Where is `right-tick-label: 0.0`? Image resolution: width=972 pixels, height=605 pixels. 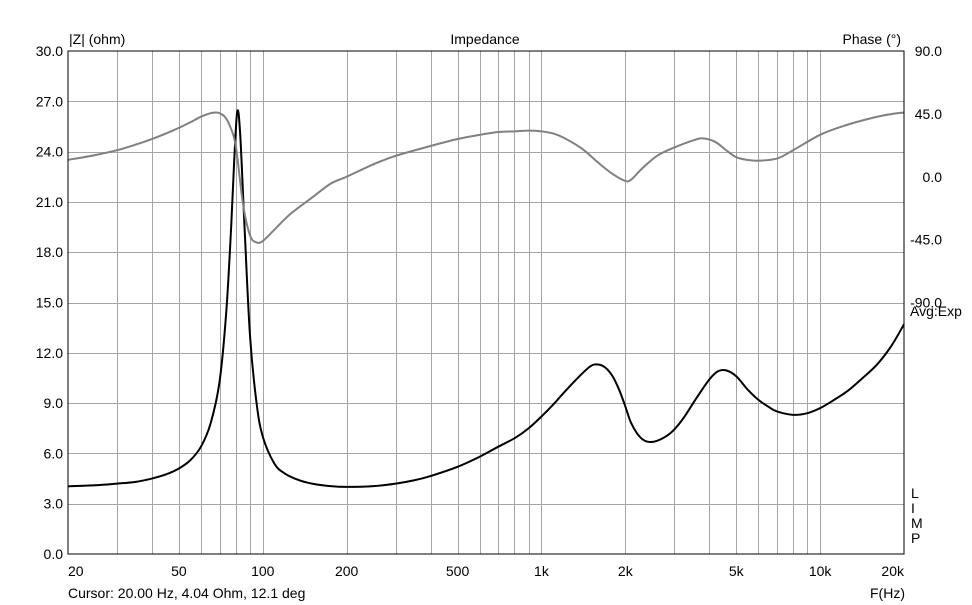 right-tick-label: 0.0 is located at coordinates (933, 177).